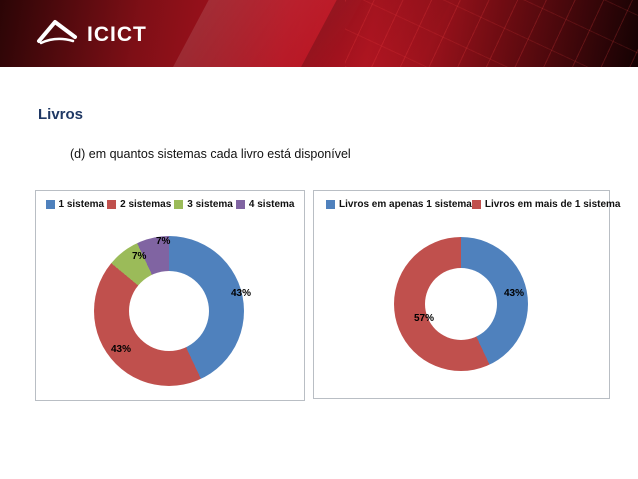 Image resolution: width=638 pixels, height=479 pixels. I want to click on legend-item: Livros em mais de 1 sistema, so click(546, 204).